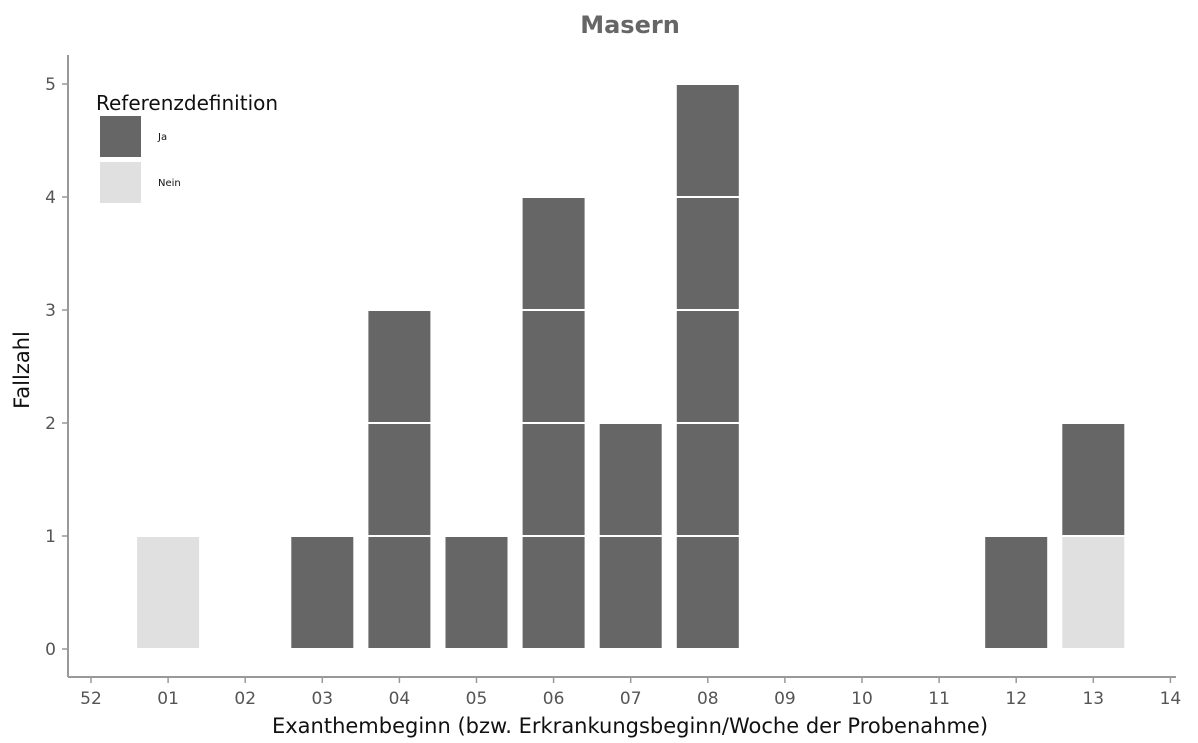 Image resolution: width=1198 pixels, height=743 pixels. What do you see at coordinates (22, 370) in the screenshot?
I see `y-axis-label: Fallzahl` at bounding box center [22, 370].